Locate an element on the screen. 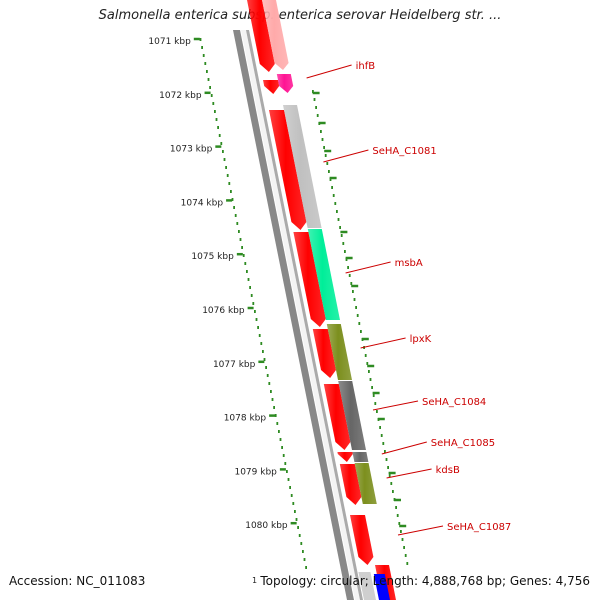  gene-label: msbA is located at coordinates (409, 263).